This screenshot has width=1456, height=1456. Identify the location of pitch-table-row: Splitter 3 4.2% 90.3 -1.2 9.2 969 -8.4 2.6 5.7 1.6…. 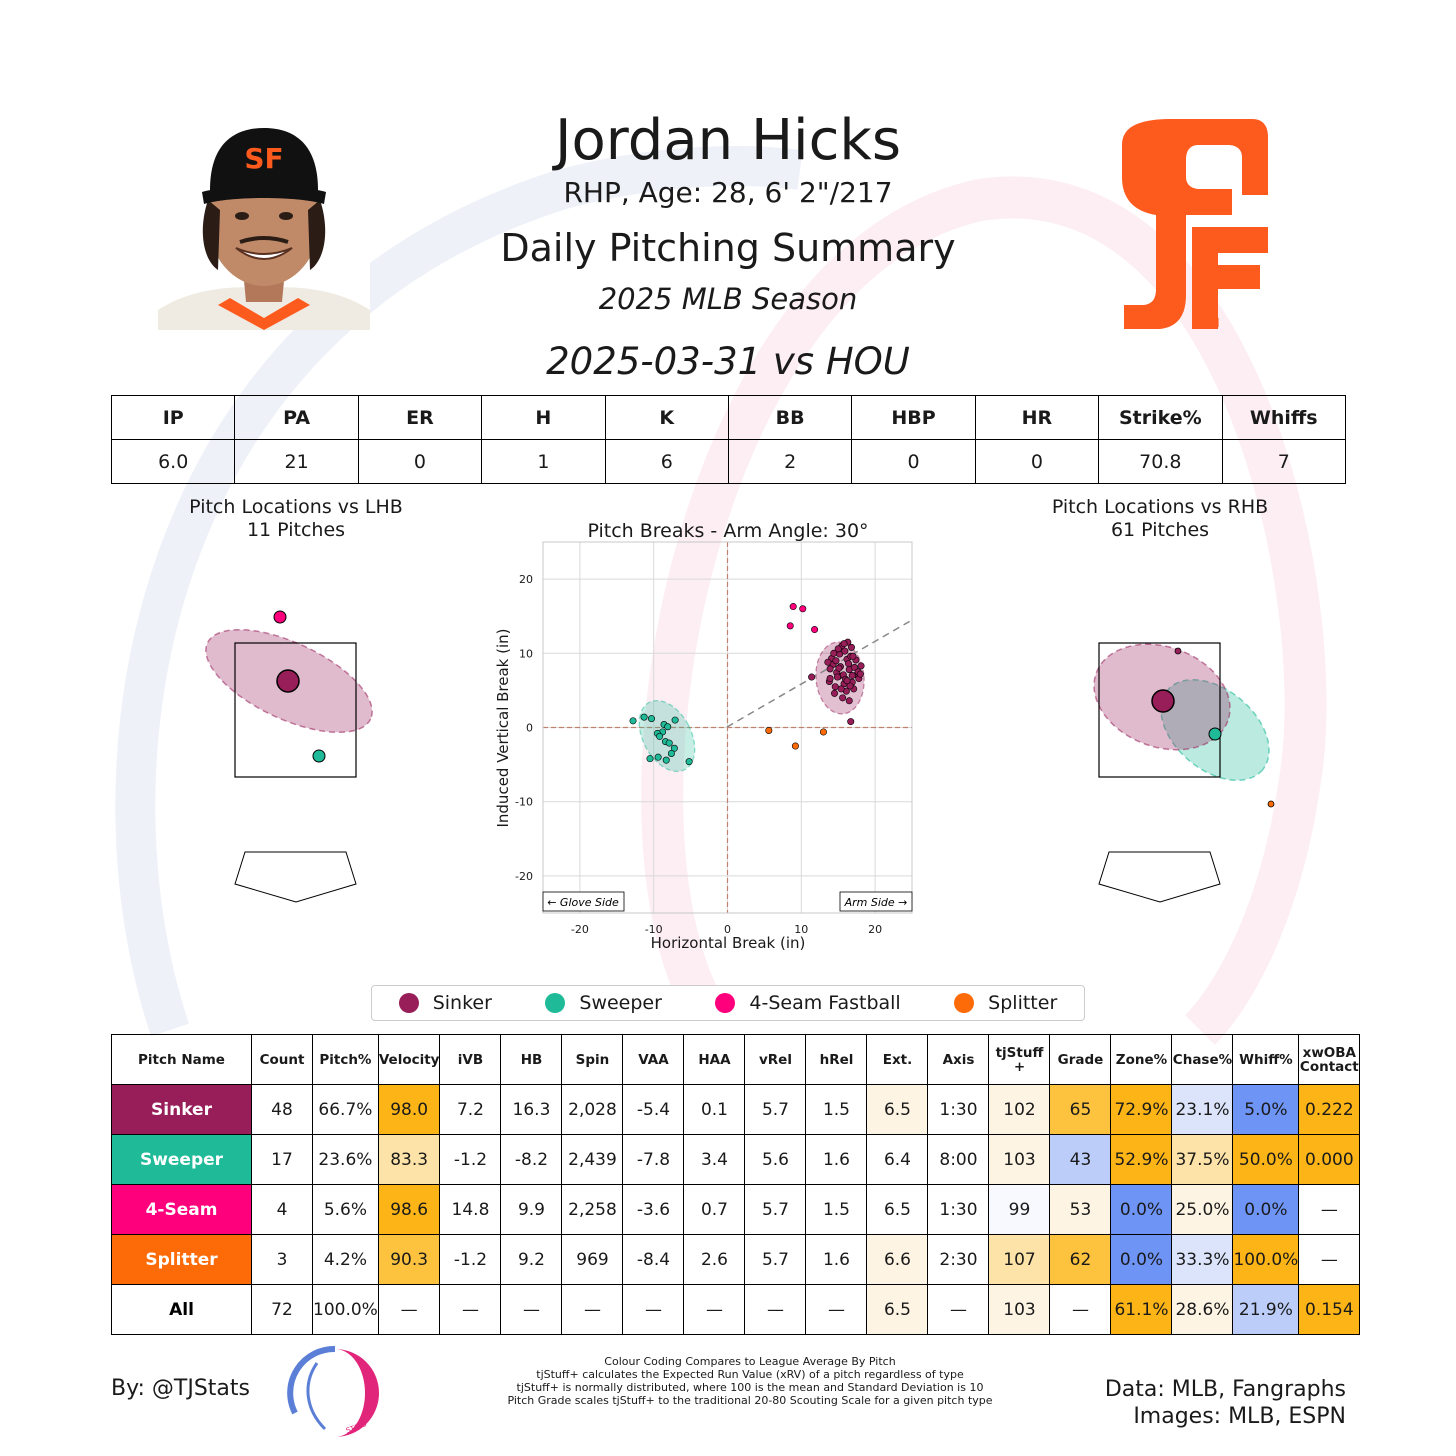
(736, 1259).